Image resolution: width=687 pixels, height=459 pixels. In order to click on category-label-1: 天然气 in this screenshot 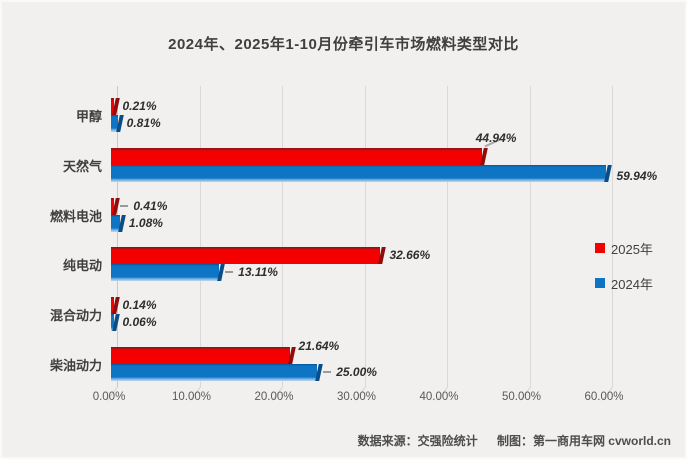, I will do `click(82, 166)`.